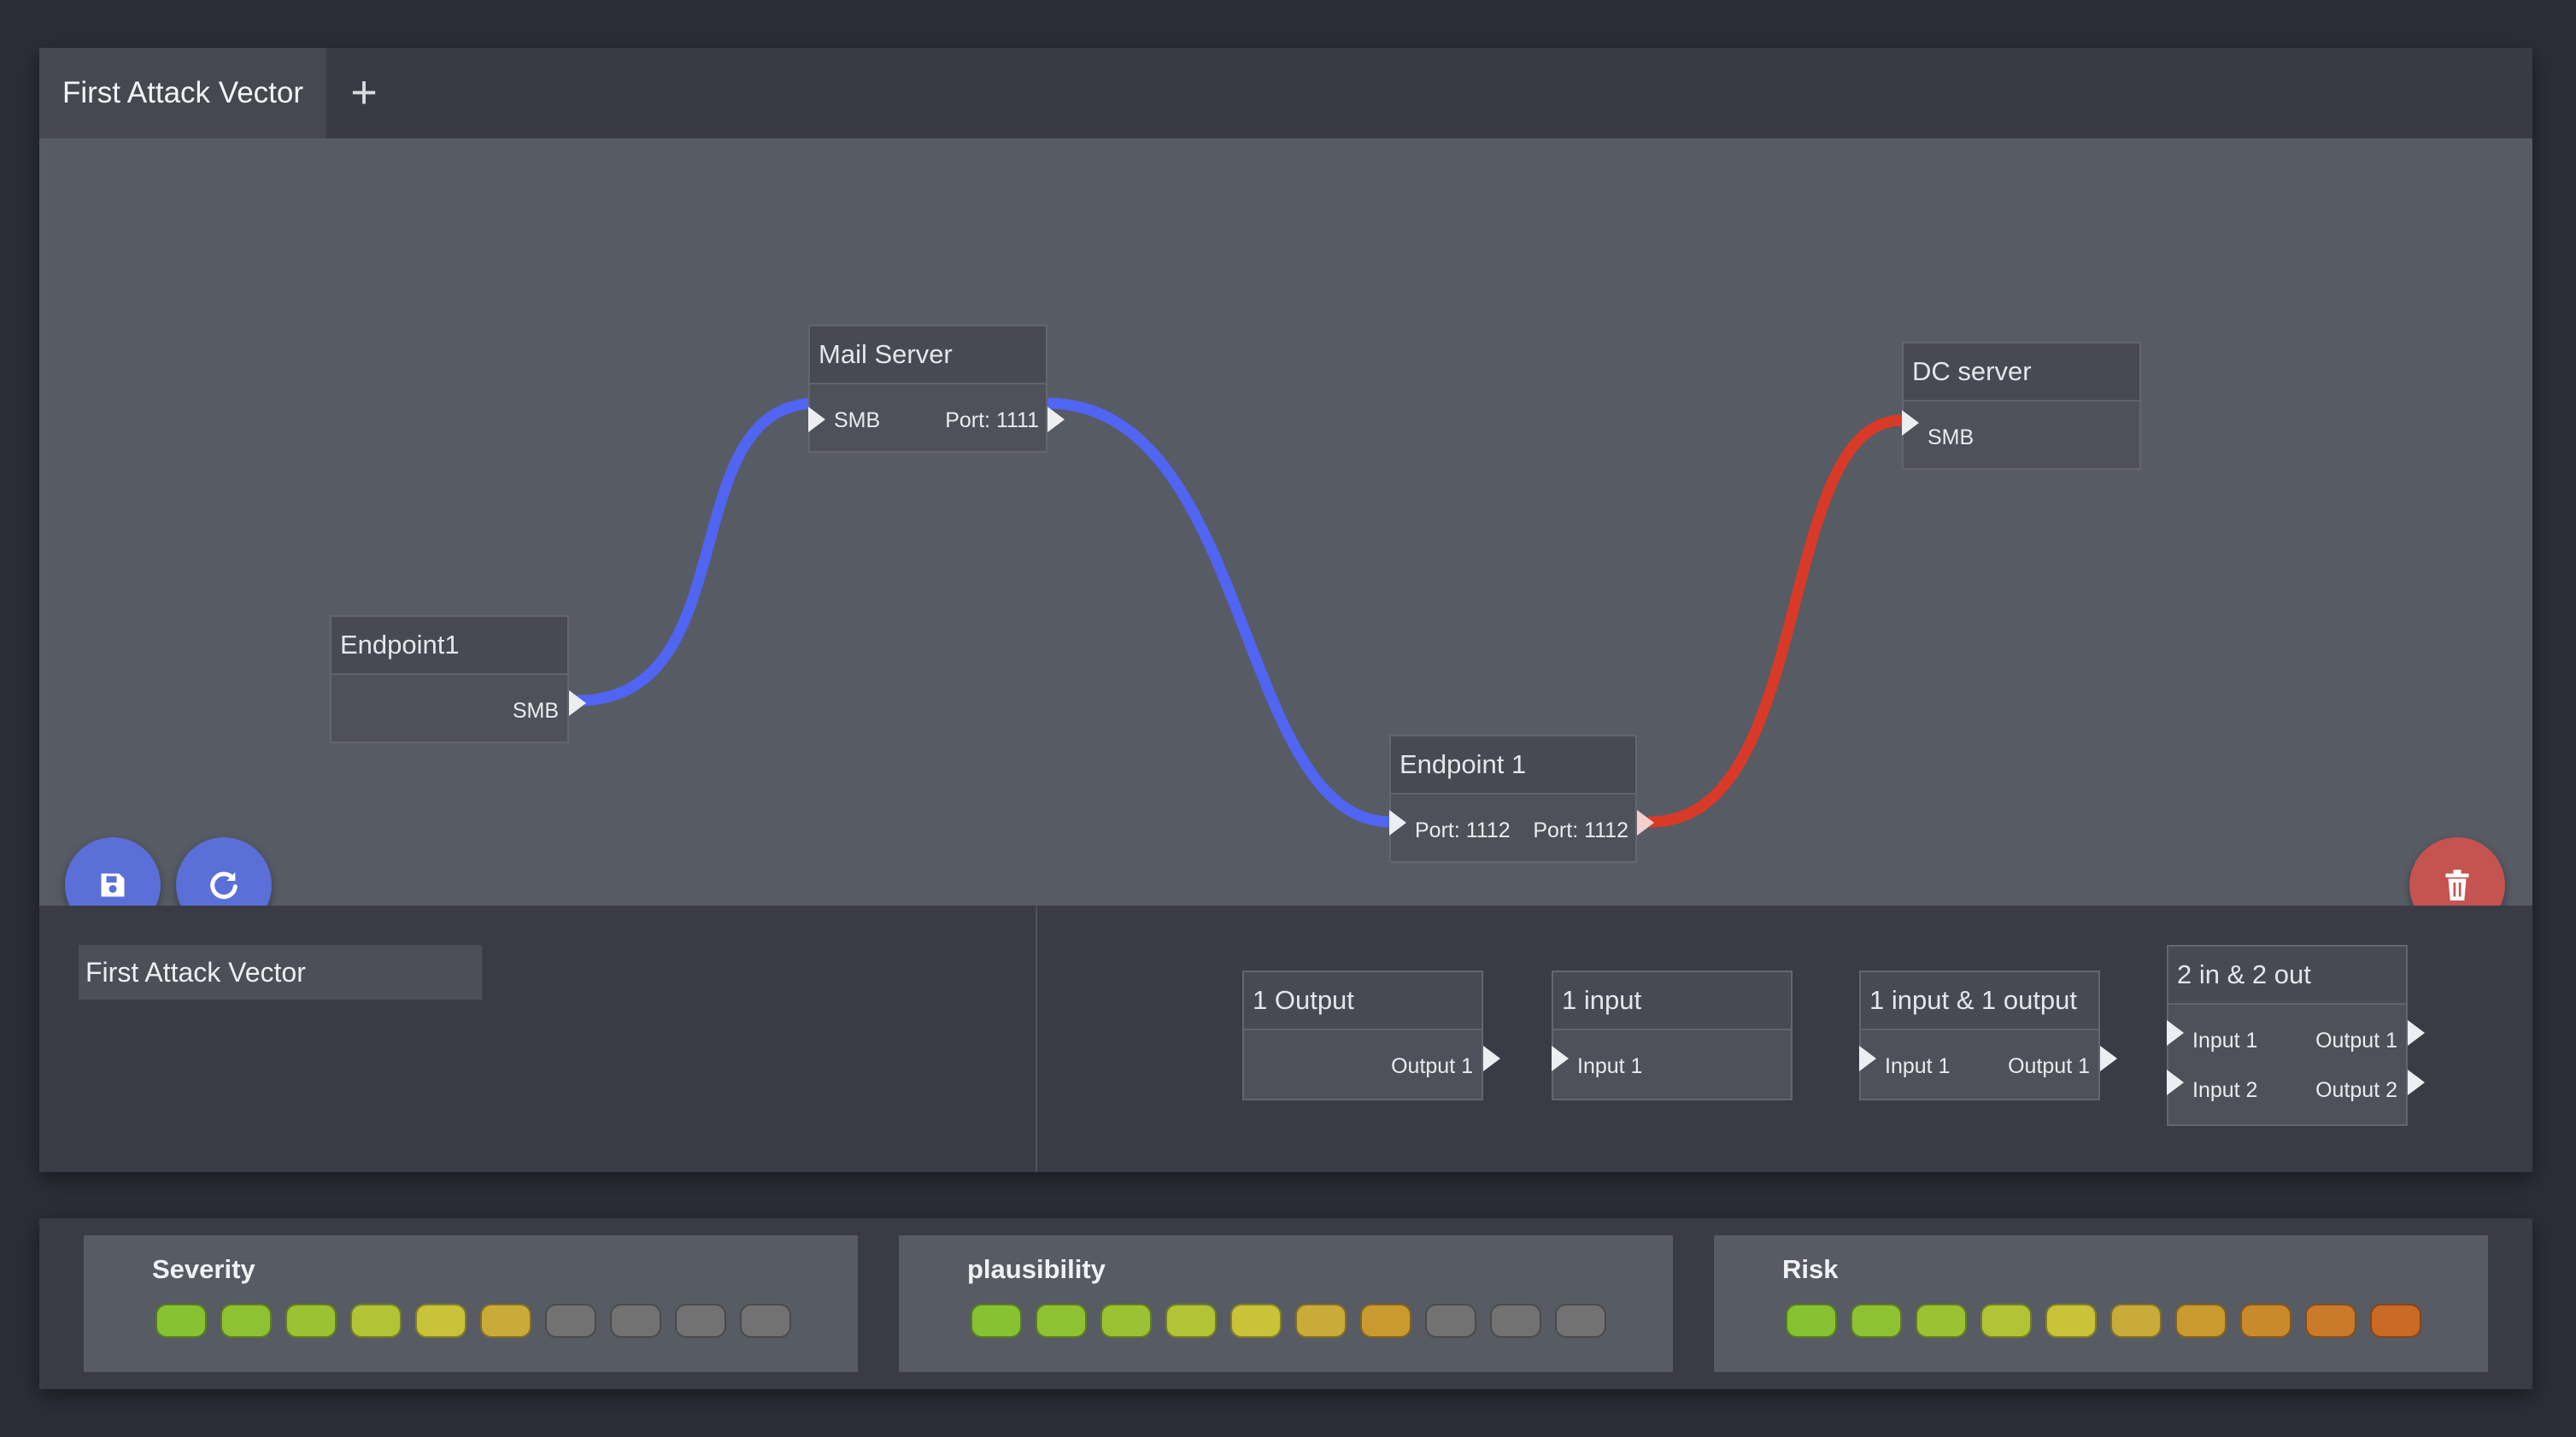  I want to click on palette-node-title: 2 in & 2 out, so click(2287, 976).